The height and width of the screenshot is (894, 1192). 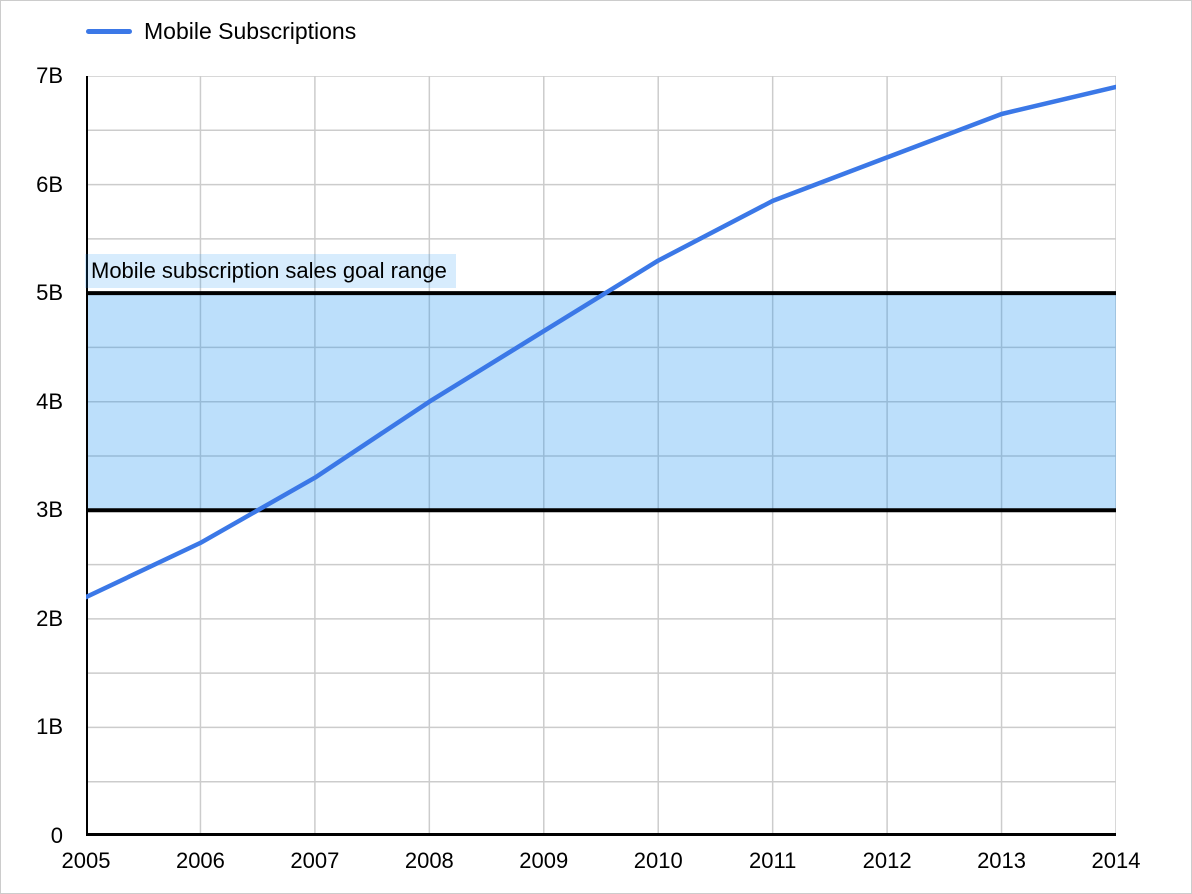 What do you see at coordinates (49, 293) in the screenshot?
I see `y-axis-tick-label: 5B` at bounding box center [49, 293].